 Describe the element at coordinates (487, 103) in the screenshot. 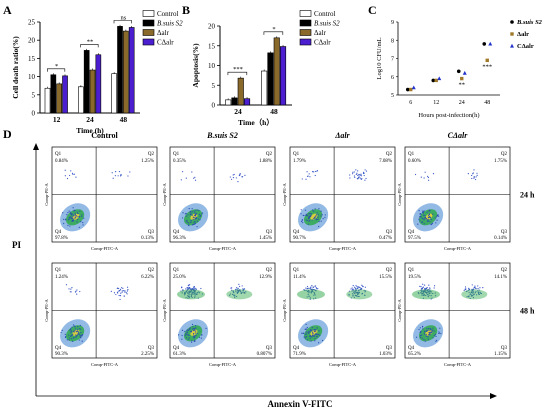

I see `x-tick-label: 48` at that location.